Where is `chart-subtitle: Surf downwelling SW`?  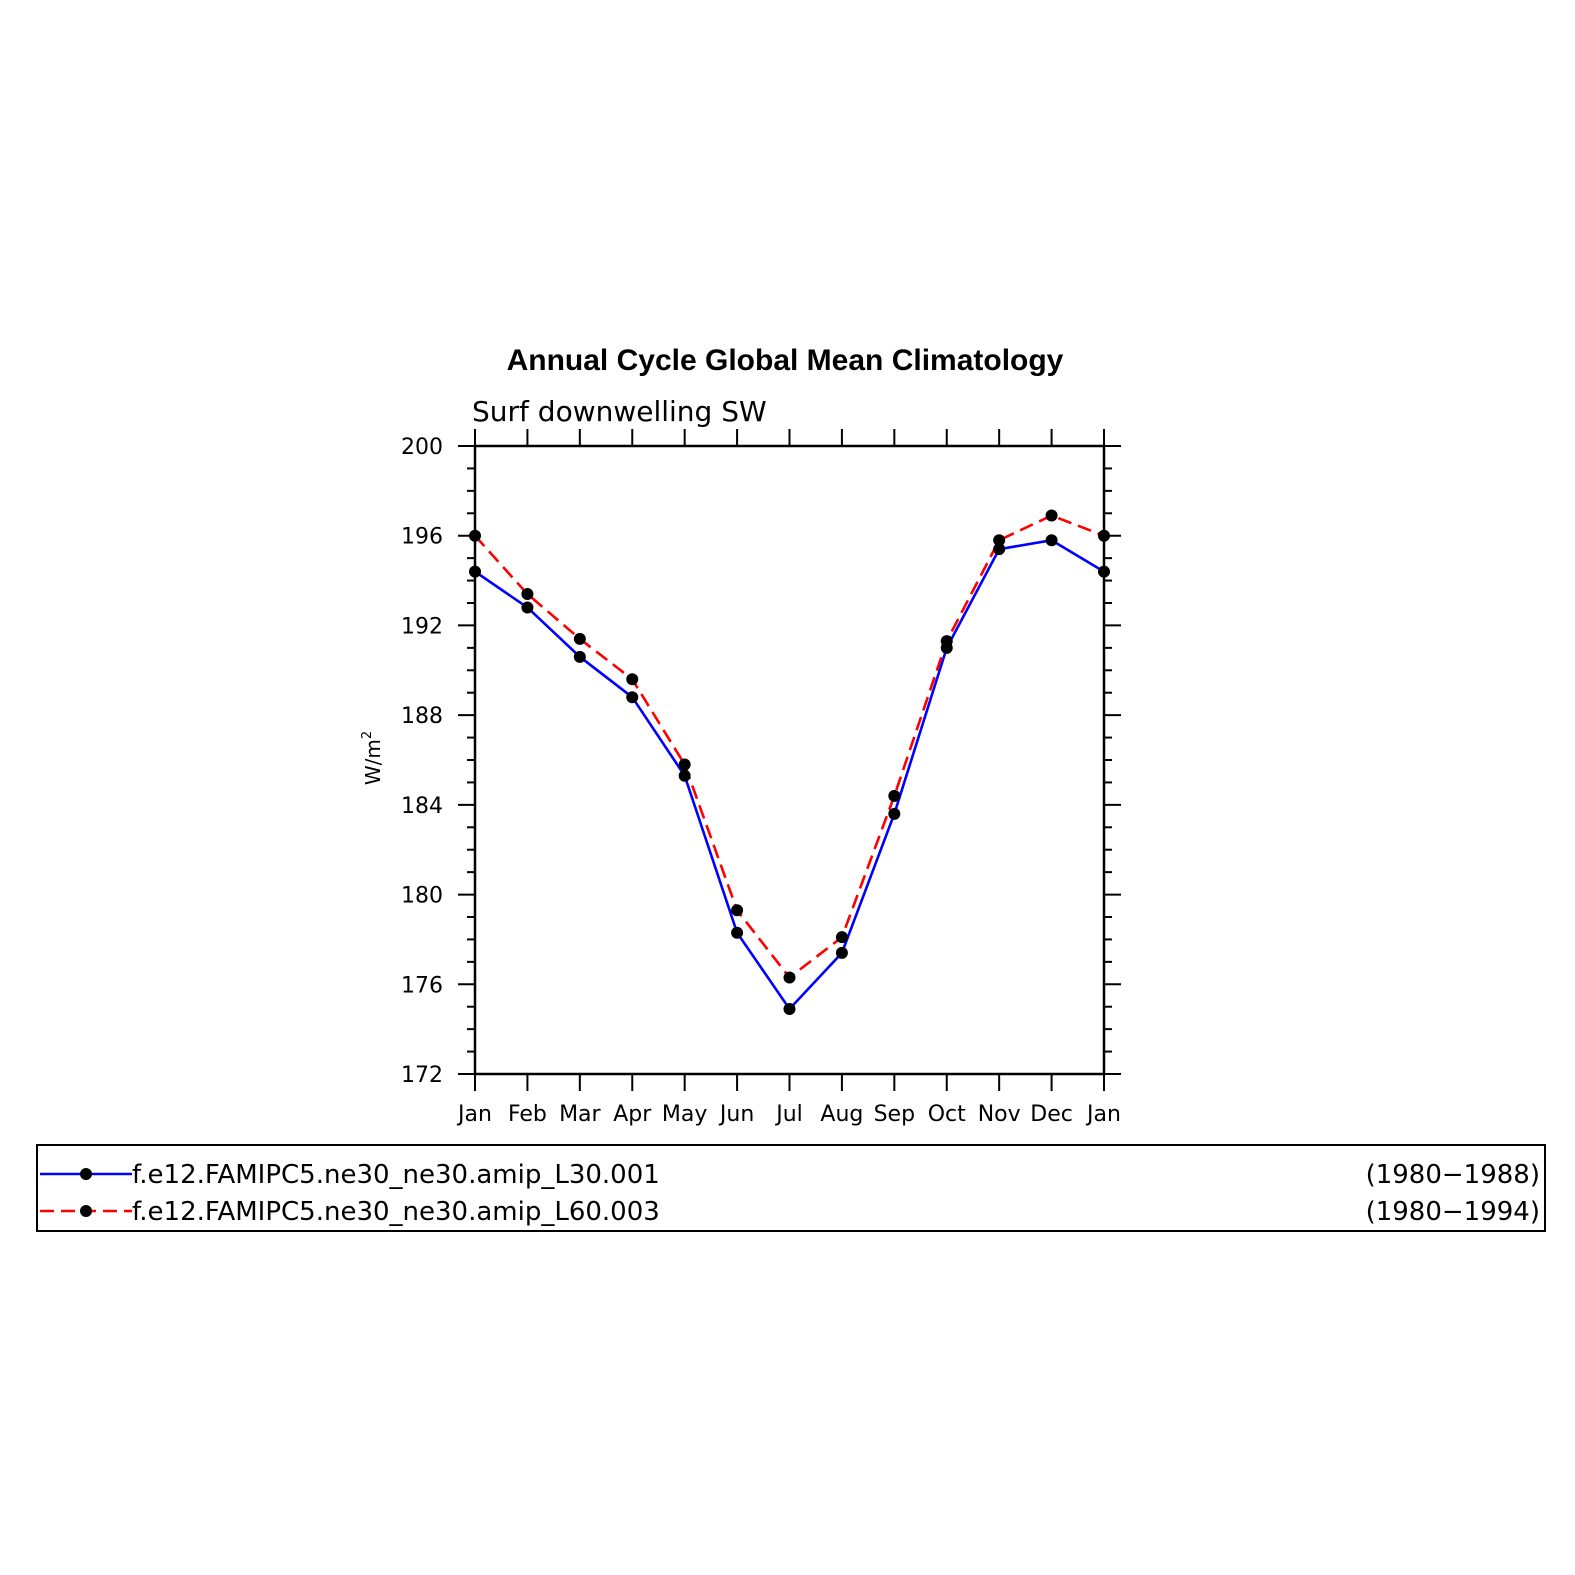 chart-subtitle: Surf downwelling SW is located at coordinates (619, 411).